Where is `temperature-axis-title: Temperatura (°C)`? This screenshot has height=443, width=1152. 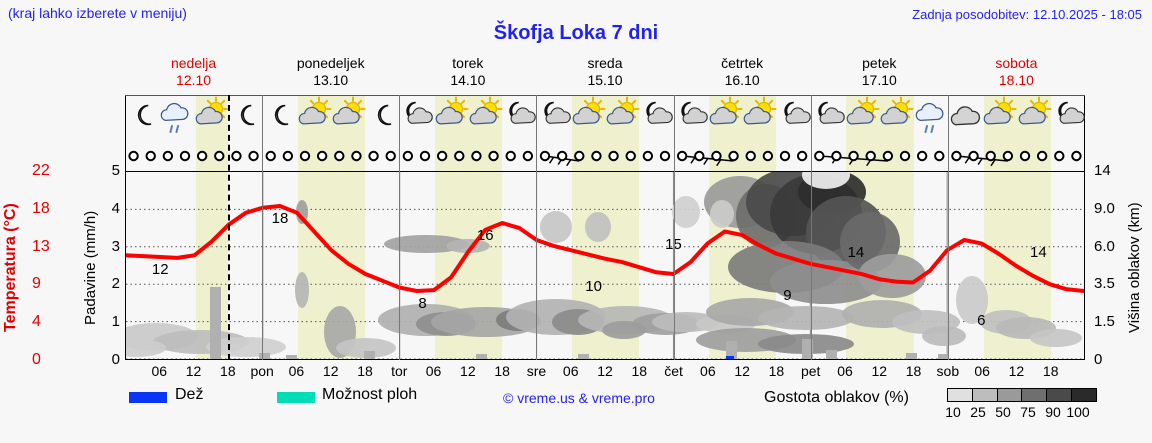
temperature-axis-title: Temperatura (°C) is located at coordinates (10, 268).